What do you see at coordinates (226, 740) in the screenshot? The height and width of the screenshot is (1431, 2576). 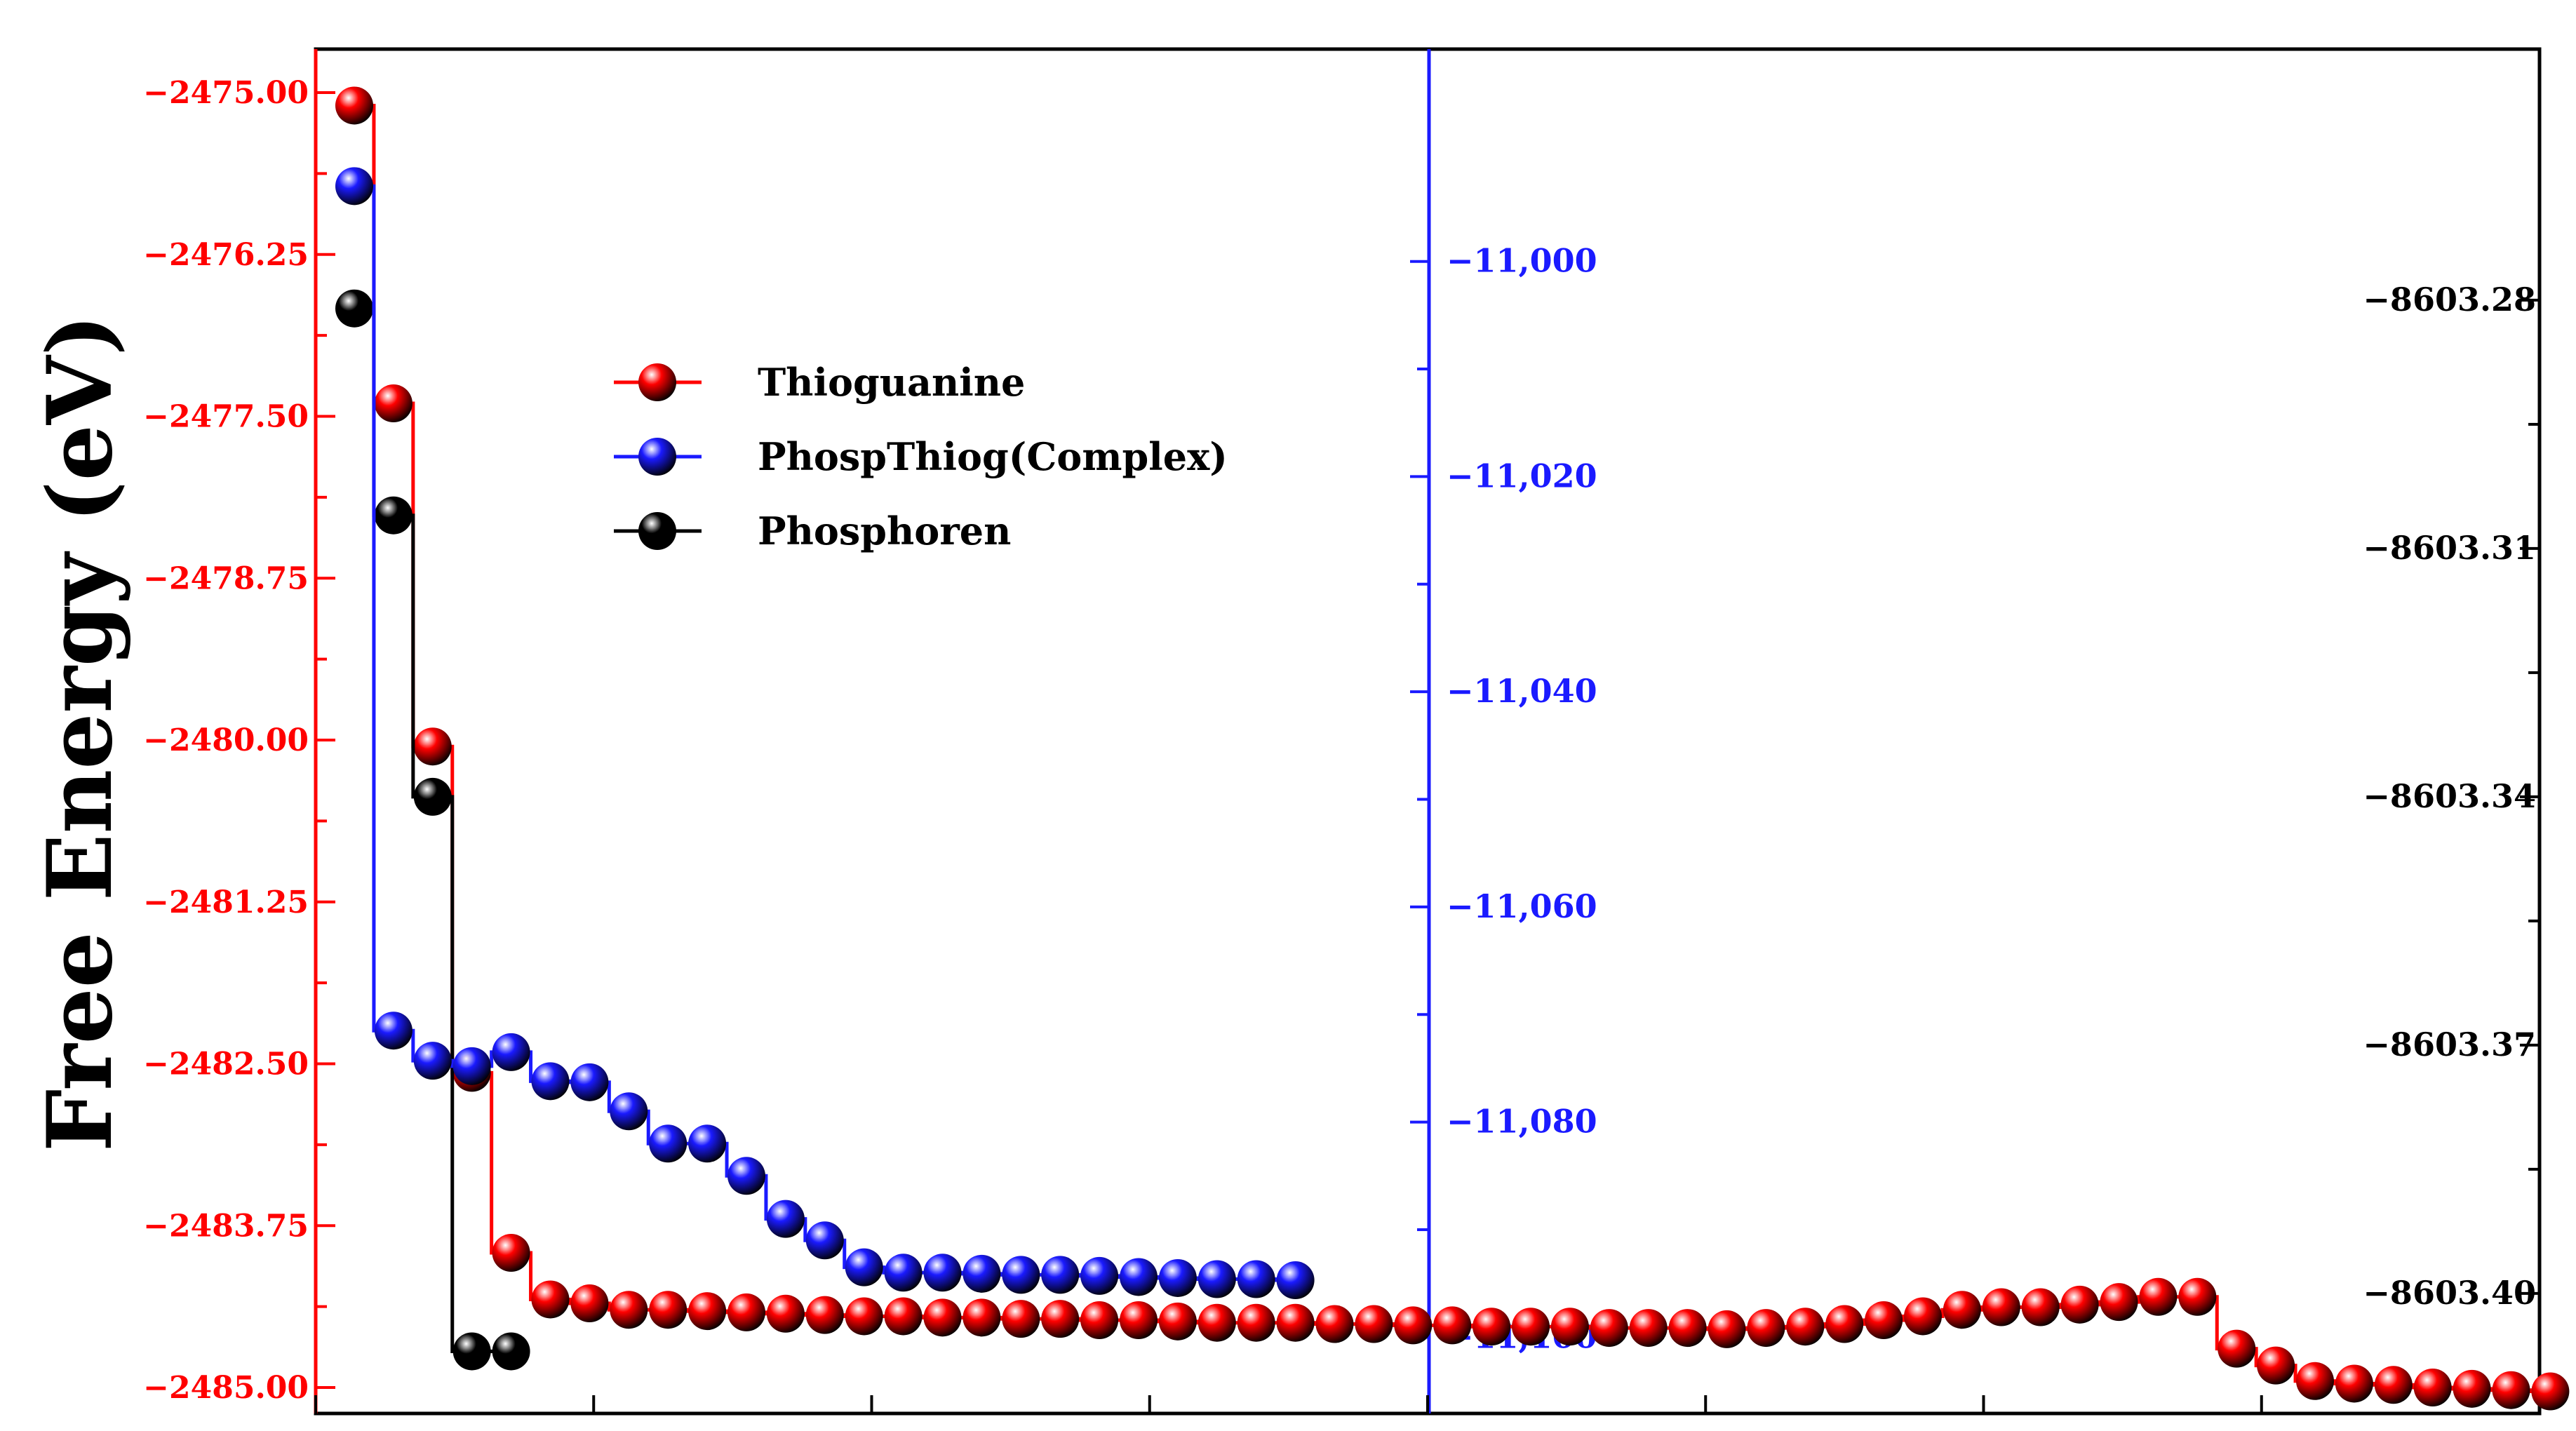 I see `y-tick-label-left: −2480.00` at bounding box center [226, 740].